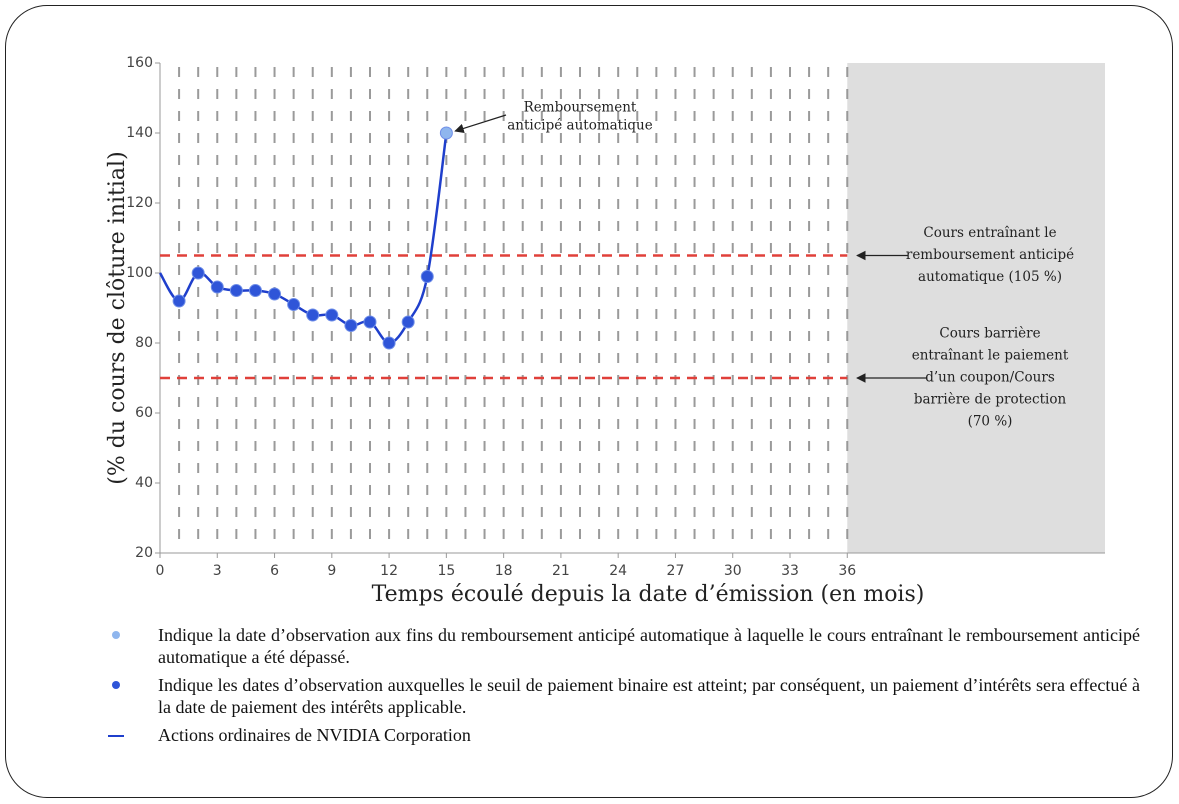 This screenshot has width=1179, height=804. I want to click on y-tick-label: 40, so click(144, 483).